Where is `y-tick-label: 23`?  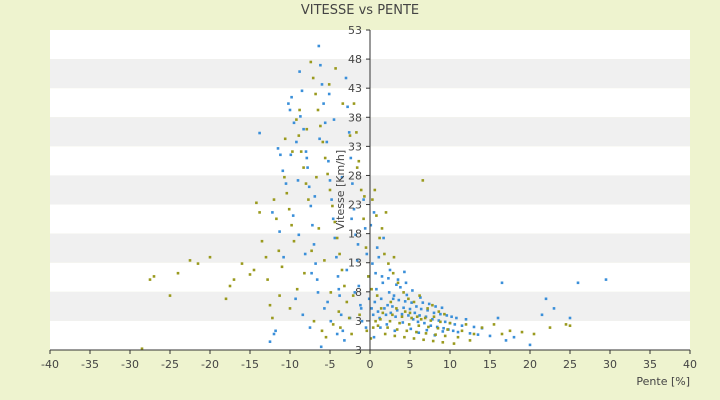
y-tick-label: 23 is located at coordinates (355, 205).